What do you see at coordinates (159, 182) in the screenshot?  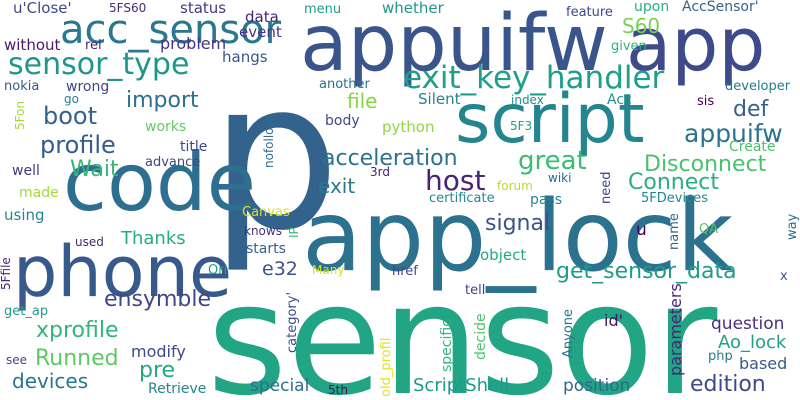 I see `cloud-word-code: code` at bounding box center [159, 182].